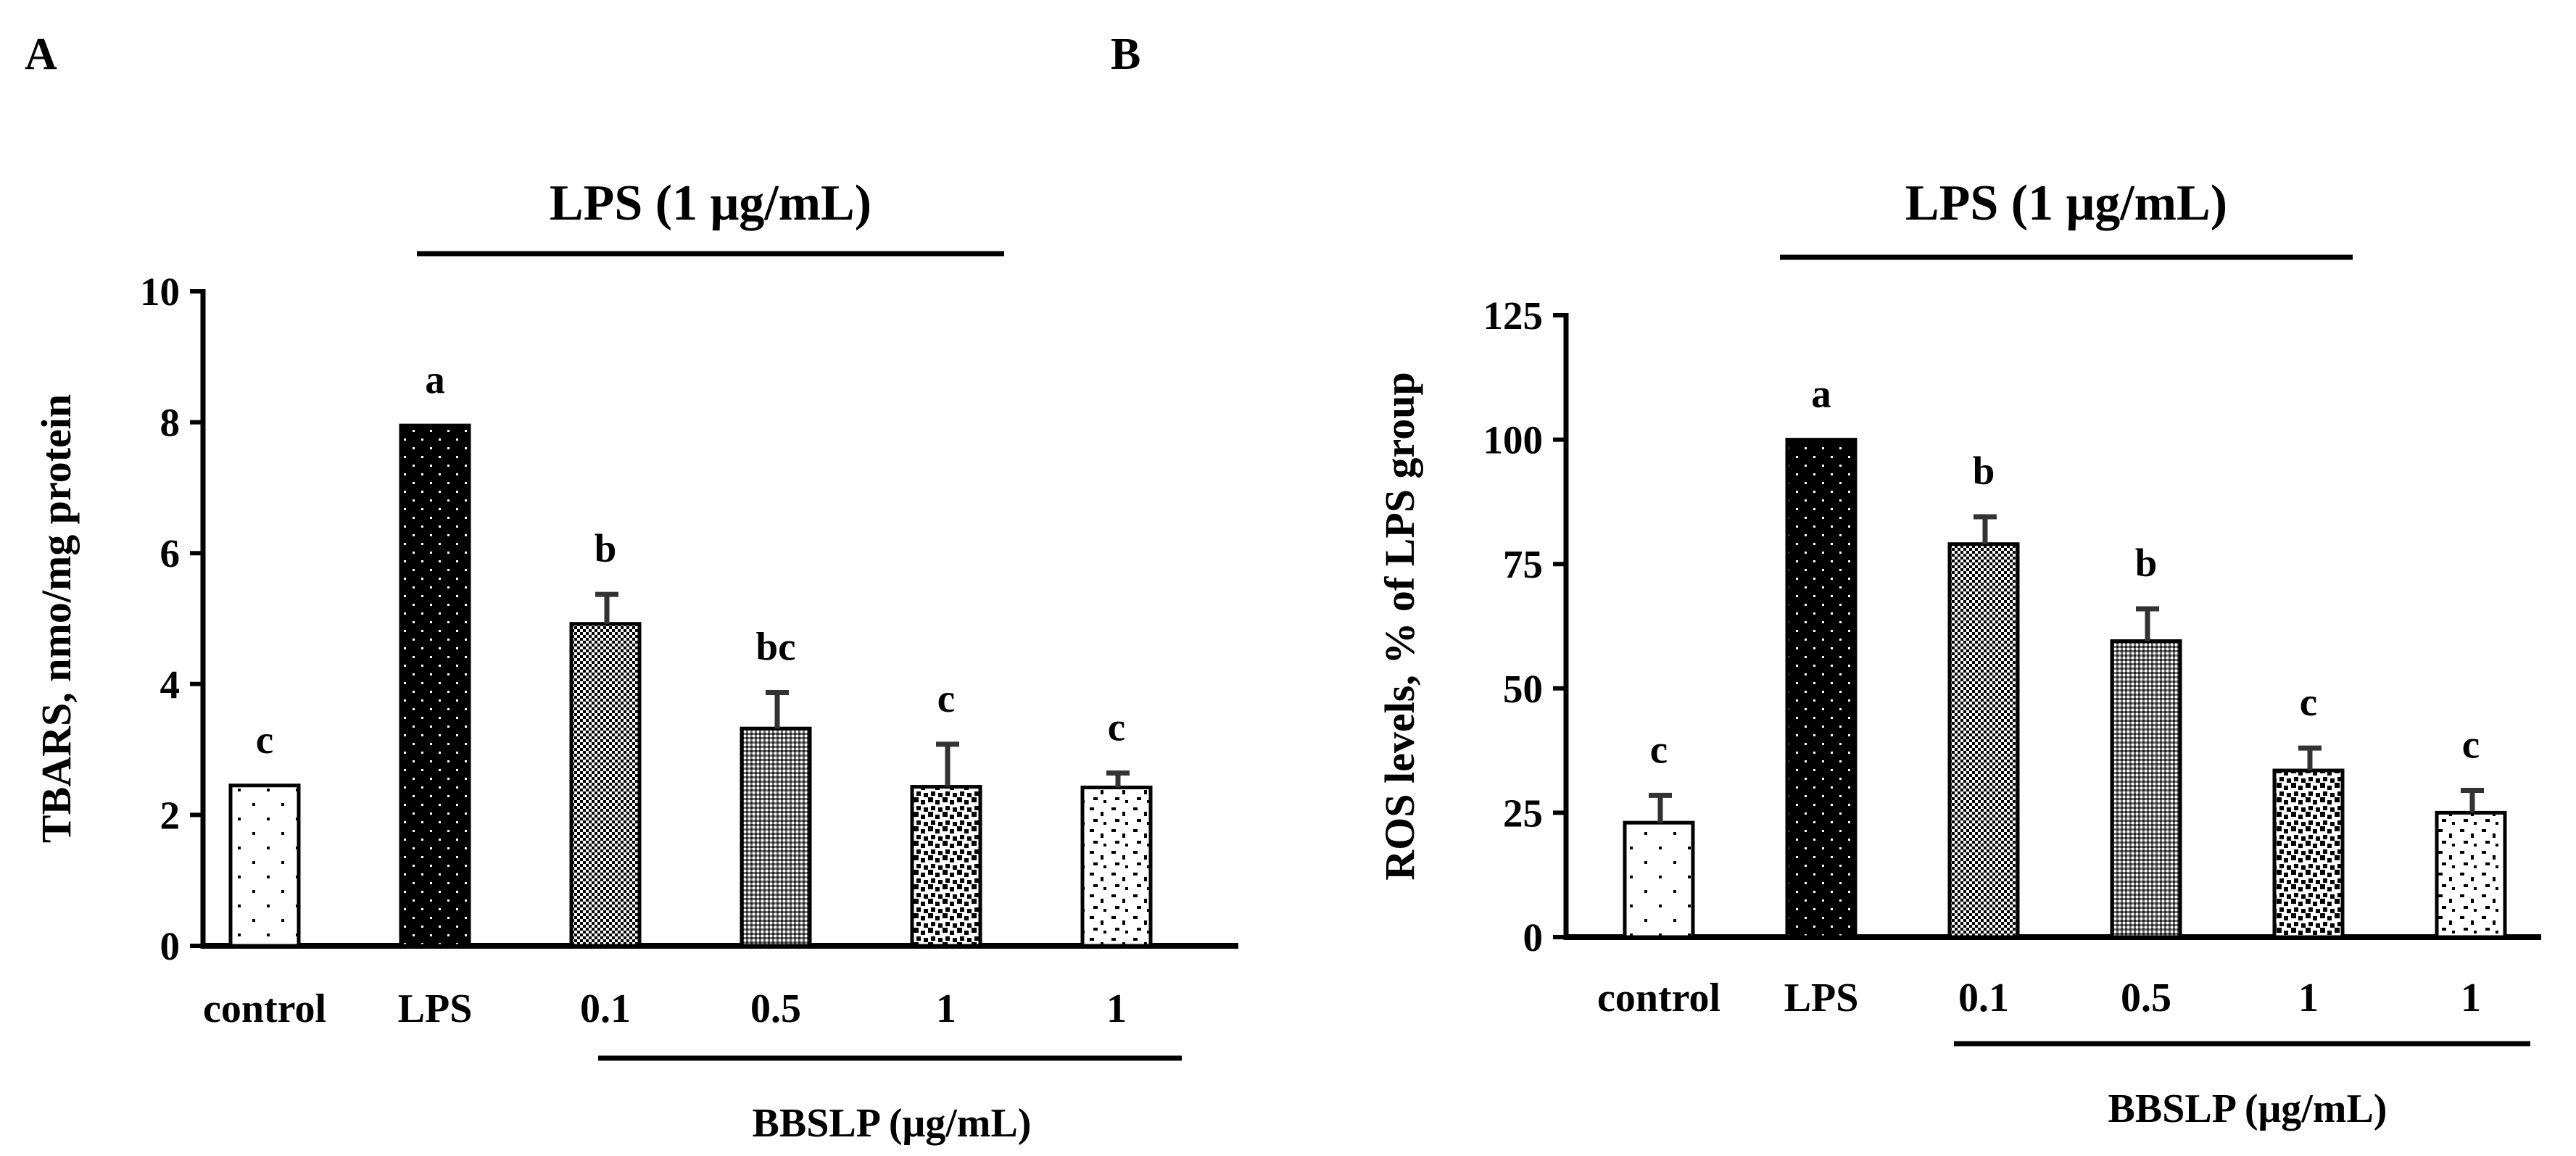  I want to click on significance-label: bc, so click(776, 647).